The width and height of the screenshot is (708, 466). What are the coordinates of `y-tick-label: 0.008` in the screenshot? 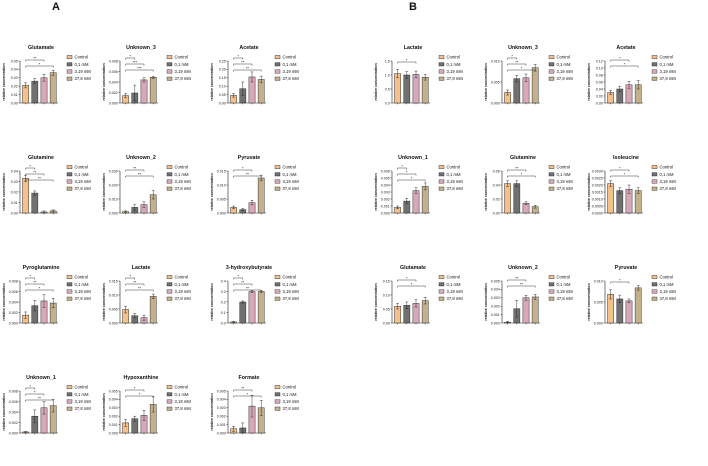 It's located at (13, 391).